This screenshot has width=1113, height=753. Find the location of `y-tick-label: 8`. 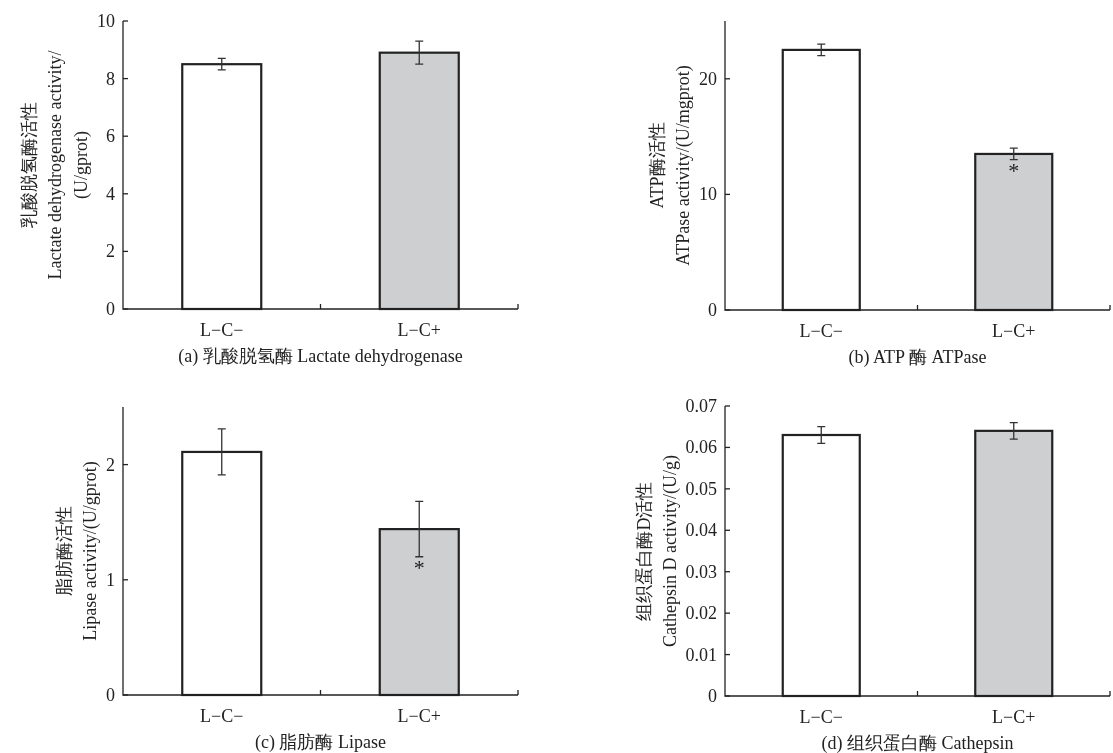

y-tick-label: 8 is located at coordinates (110, 78).